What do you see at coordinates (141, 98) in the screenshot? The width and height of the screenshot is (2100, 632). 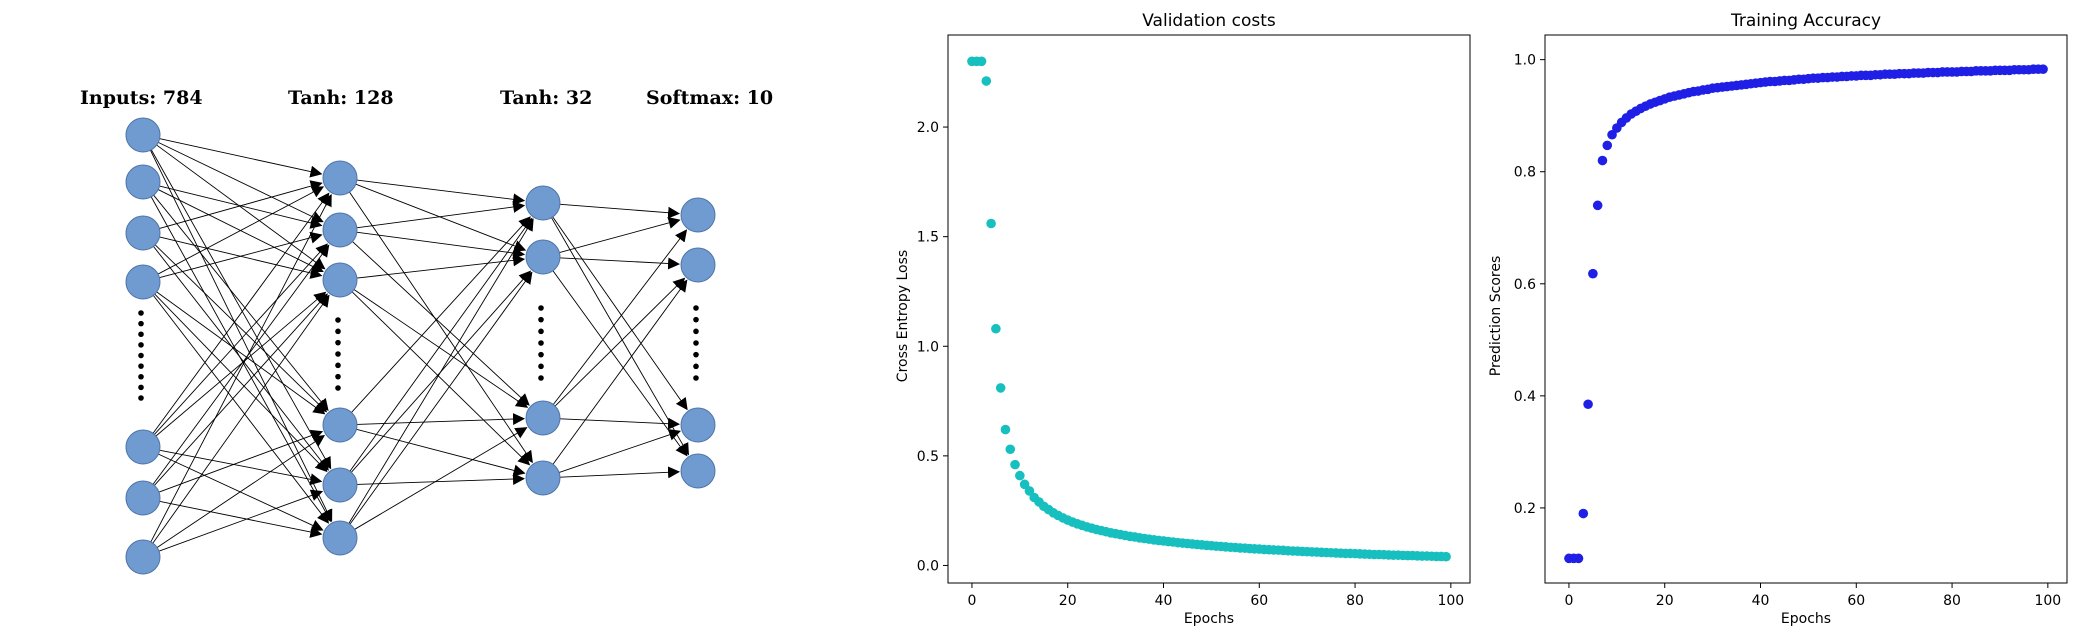 I see `layer-label-inputs: Inputs: 784` at bounding box center [141, 98].